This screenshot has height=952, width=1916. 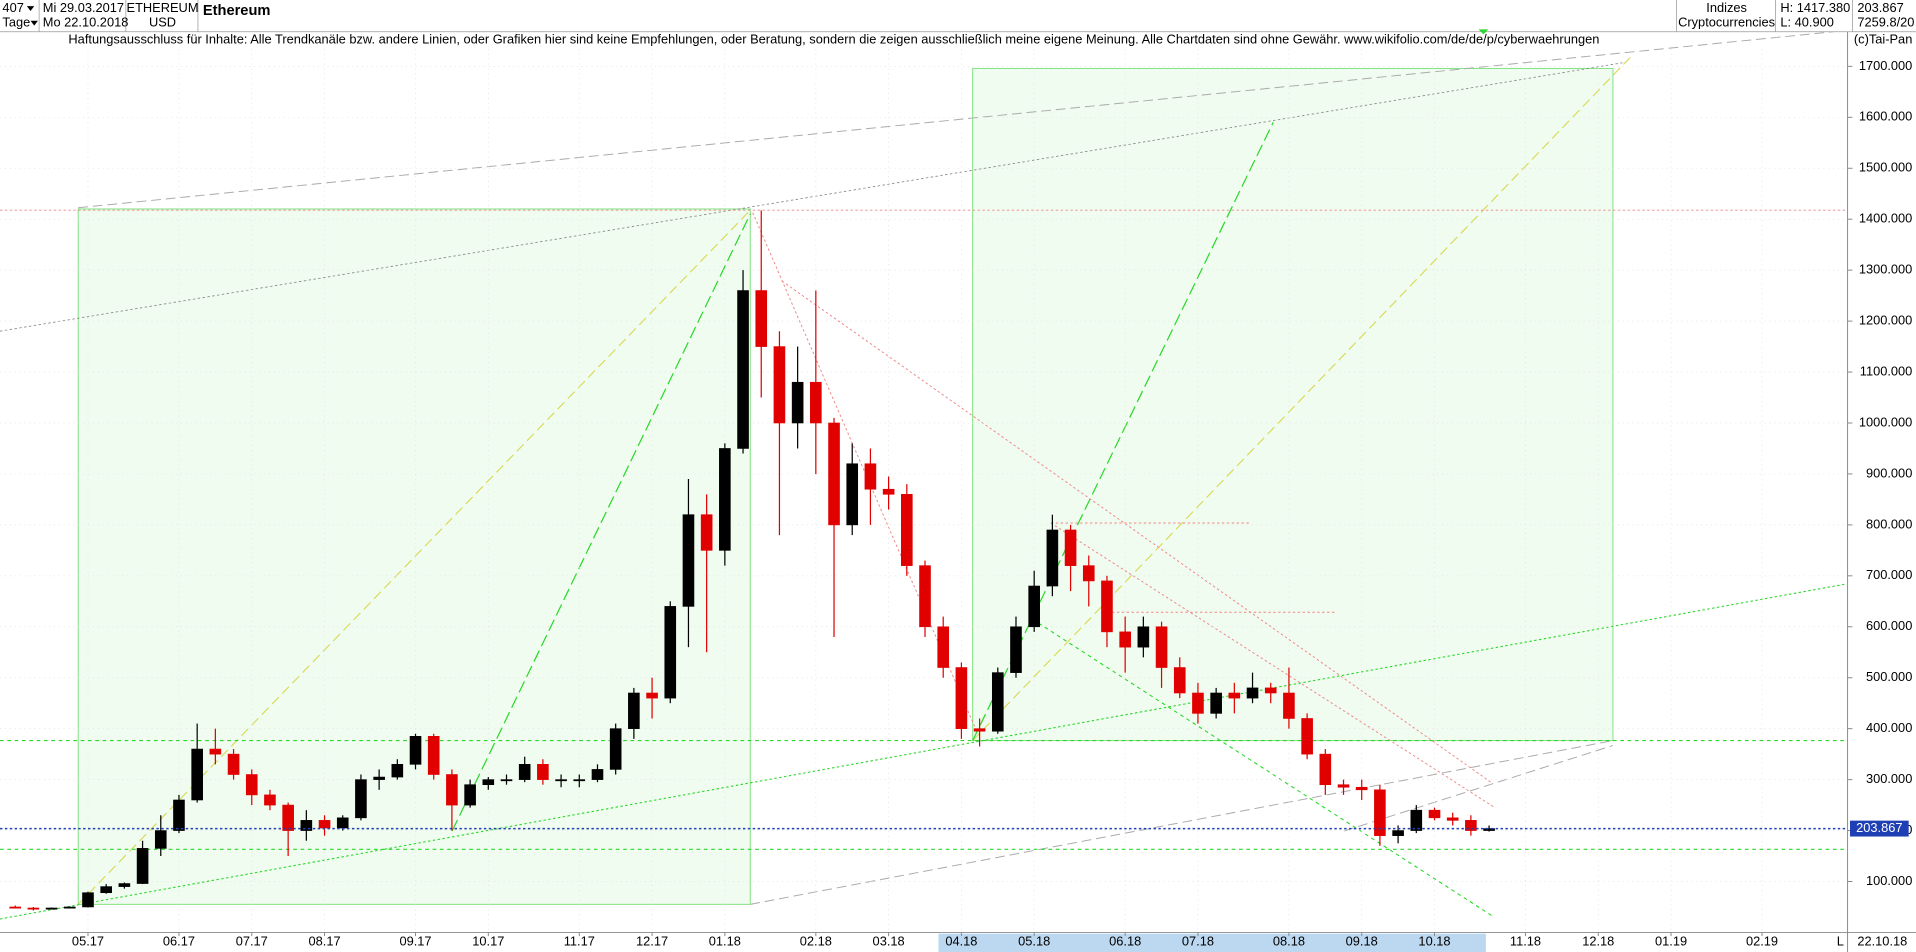 What do you see at coordinates (1886, 421) in the screenshot?
I see `y-tick-label: 1000.000` at bounding box center [1886, 421].